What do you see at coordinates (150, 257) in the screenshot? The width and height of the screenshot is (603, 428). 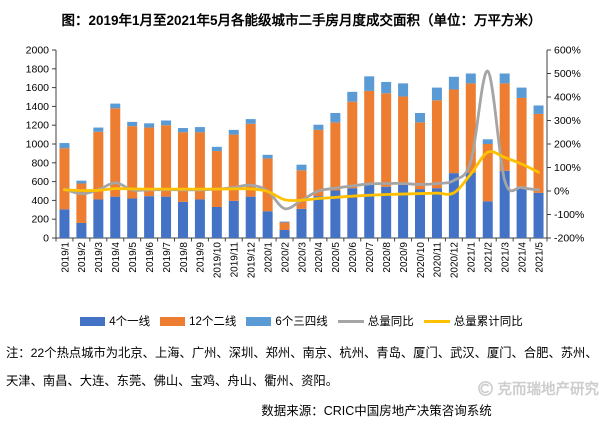 I see `x-axis-label: 2019/6` at bounding box center [150, 257].